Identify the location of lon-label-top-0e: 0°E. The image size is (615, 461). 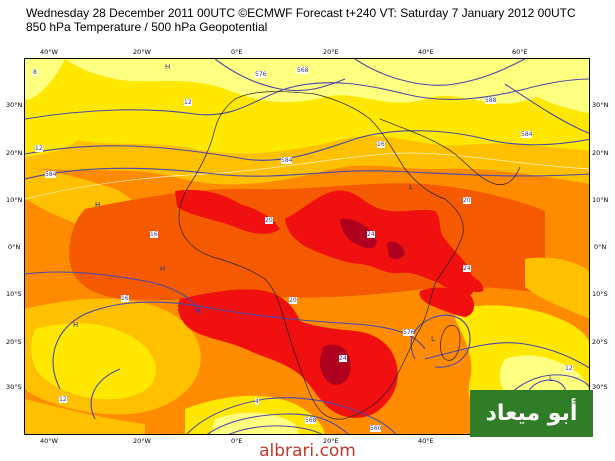
(237, 52).